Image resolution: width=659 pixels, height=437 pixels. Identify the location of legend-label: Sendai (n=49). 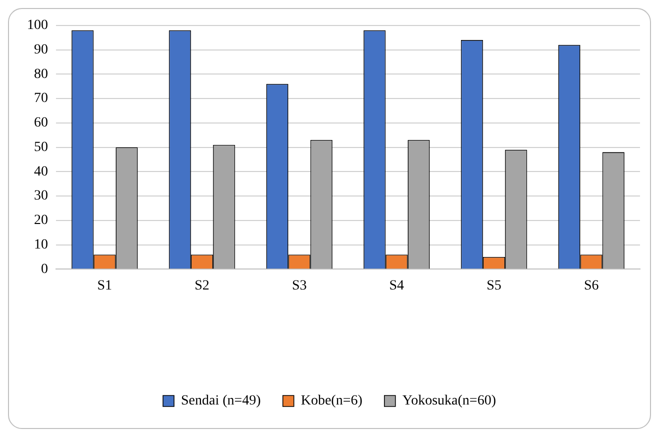
(221, 401).